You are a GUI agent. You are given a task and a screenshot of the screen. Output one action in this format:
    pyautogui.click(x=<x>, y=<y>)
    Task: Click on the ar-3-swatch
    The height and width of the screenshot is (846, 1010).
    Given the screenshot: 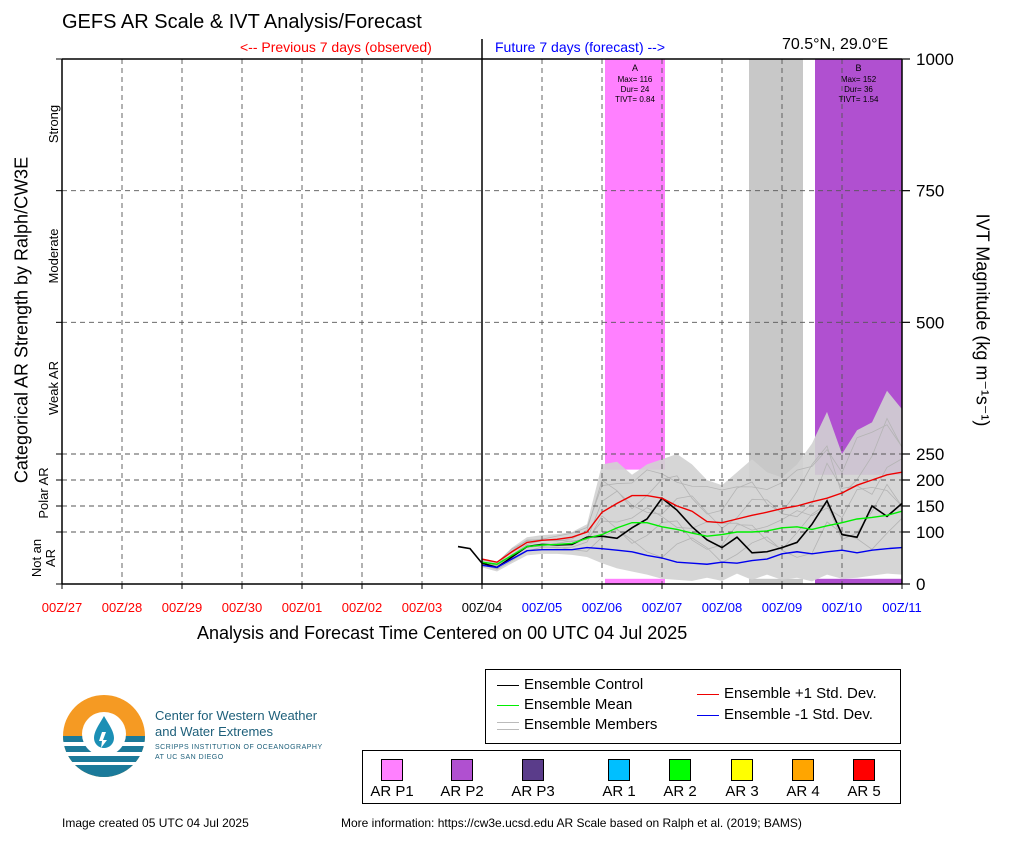 What is the action you would take?
    pyautogui.click(x=742, y=770)
    